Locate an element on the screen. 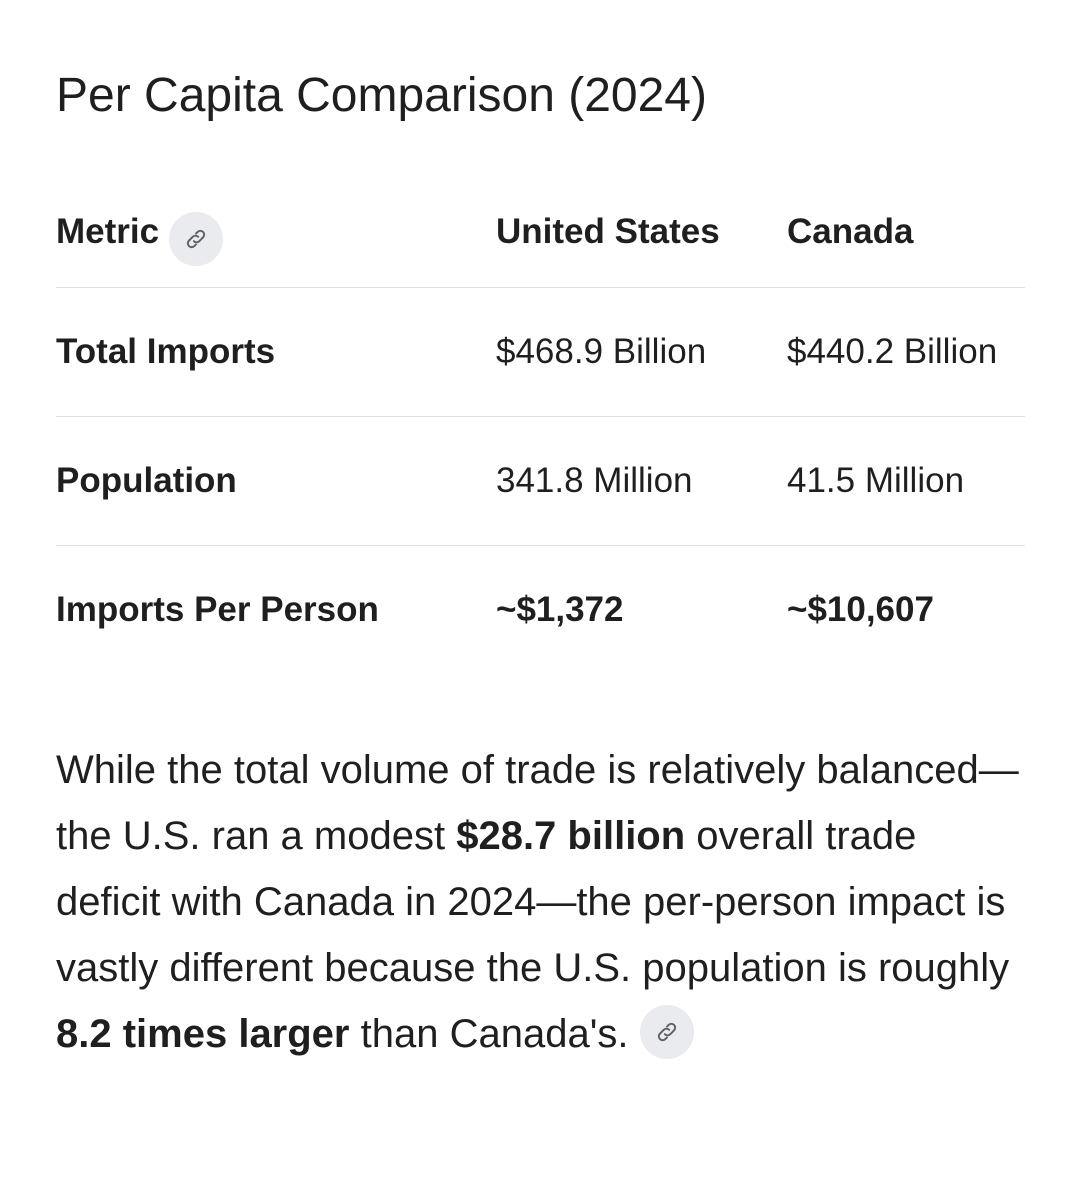 The height and width of the screenshot is (1180, 1079). table-row: Imports Per Person ~$1,372 ~$10,607 is located at coordinates (540, 610).